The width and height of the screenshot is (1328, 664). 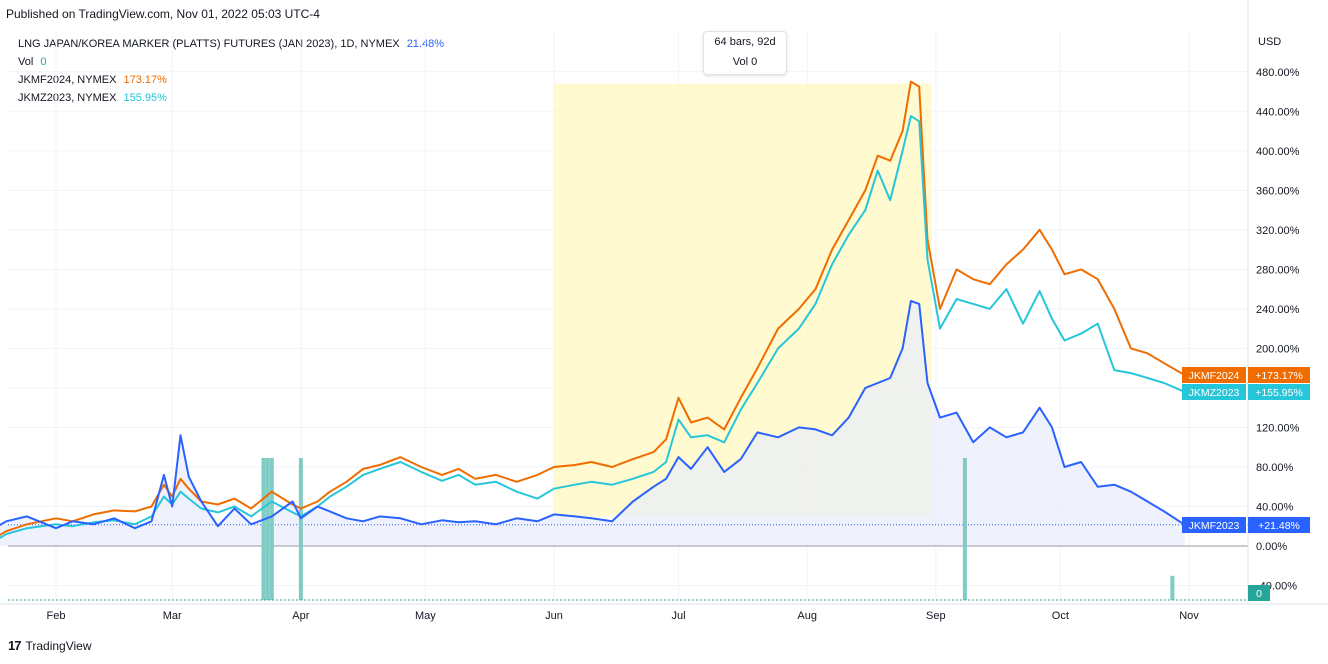 I want to click on jkmf2024-badge-label-box, so click(x=1214, y=375).